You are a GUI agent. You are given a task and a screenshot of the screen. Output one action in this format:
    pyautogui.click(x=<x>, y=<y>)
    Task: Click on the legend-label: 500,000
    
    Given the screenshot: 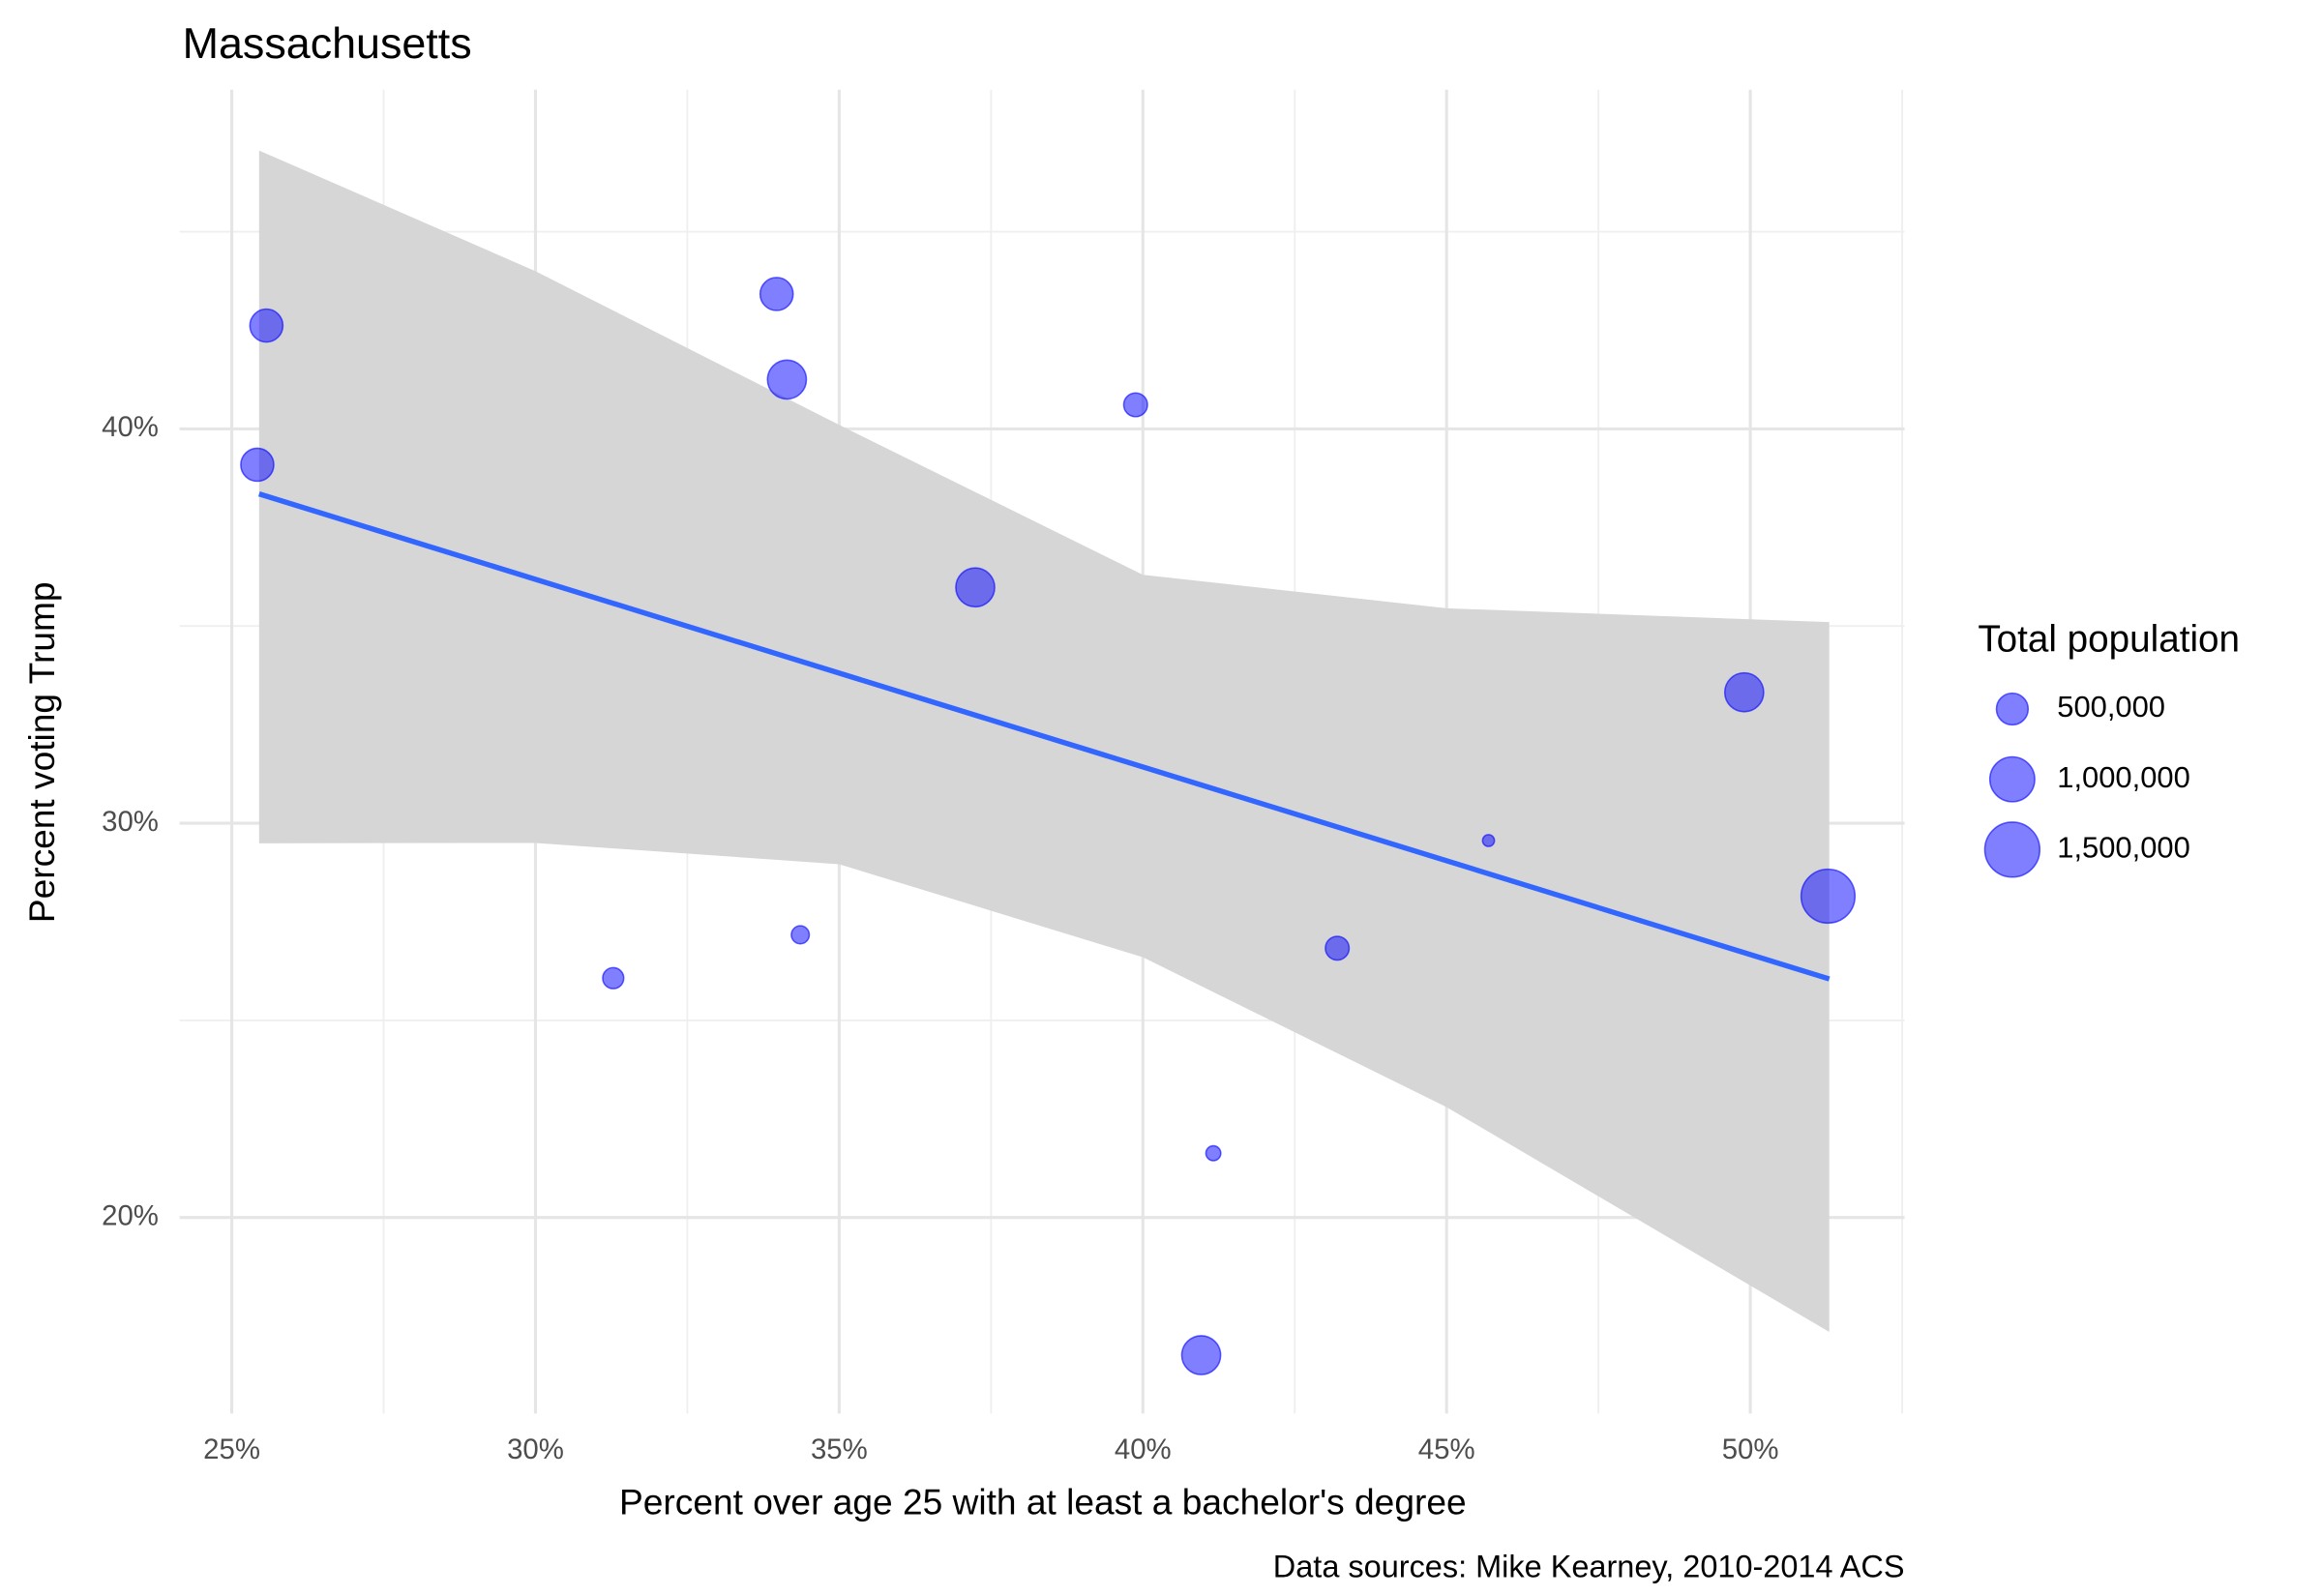 What is the action you would take?
    pyautogui.click(x=2111, y=707)
    